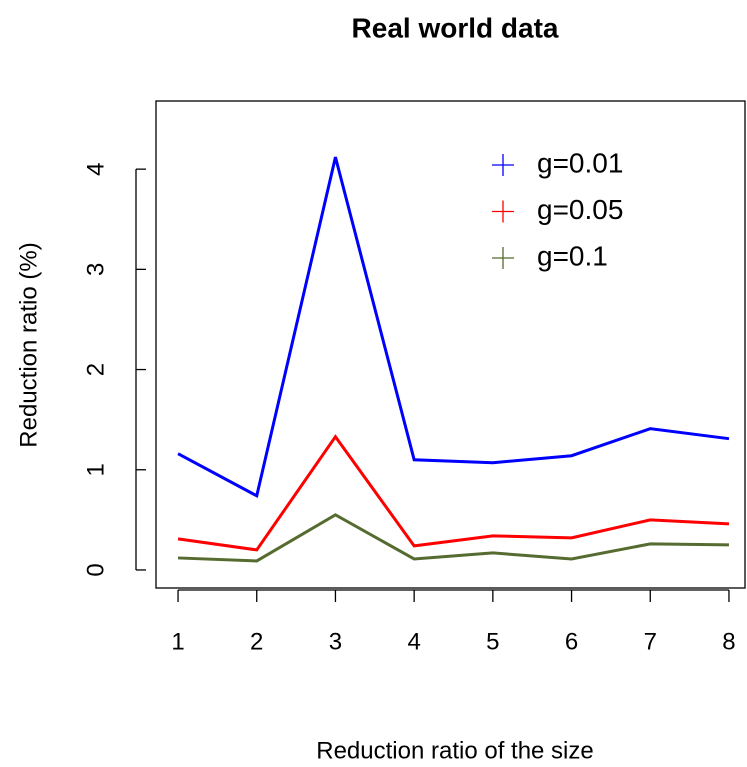 The height and width of the screenshot is (767, 747). I want to click on y-tick-label: 3, so click(95, 269).